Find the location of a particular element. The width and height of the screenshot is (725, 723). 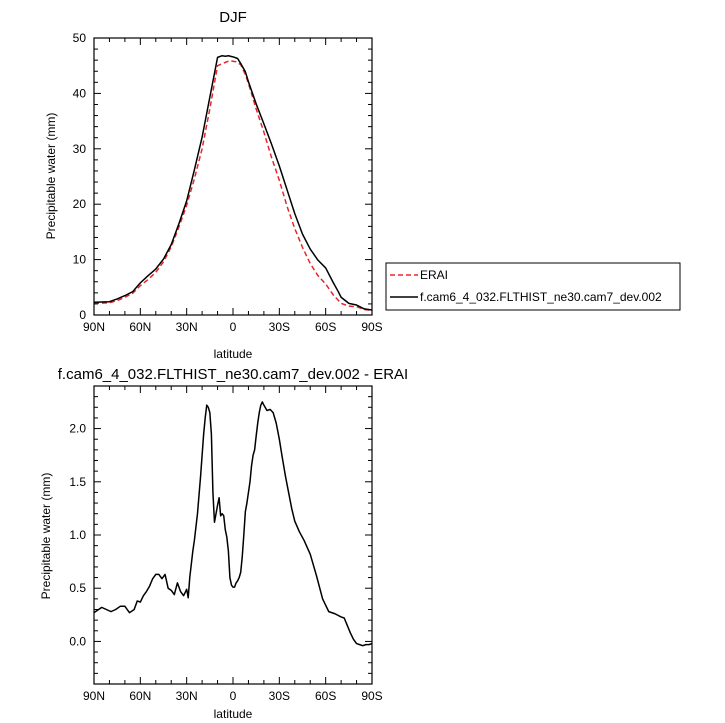

bottom-x-tick-label: 90S is located at coordinates (371, 696).